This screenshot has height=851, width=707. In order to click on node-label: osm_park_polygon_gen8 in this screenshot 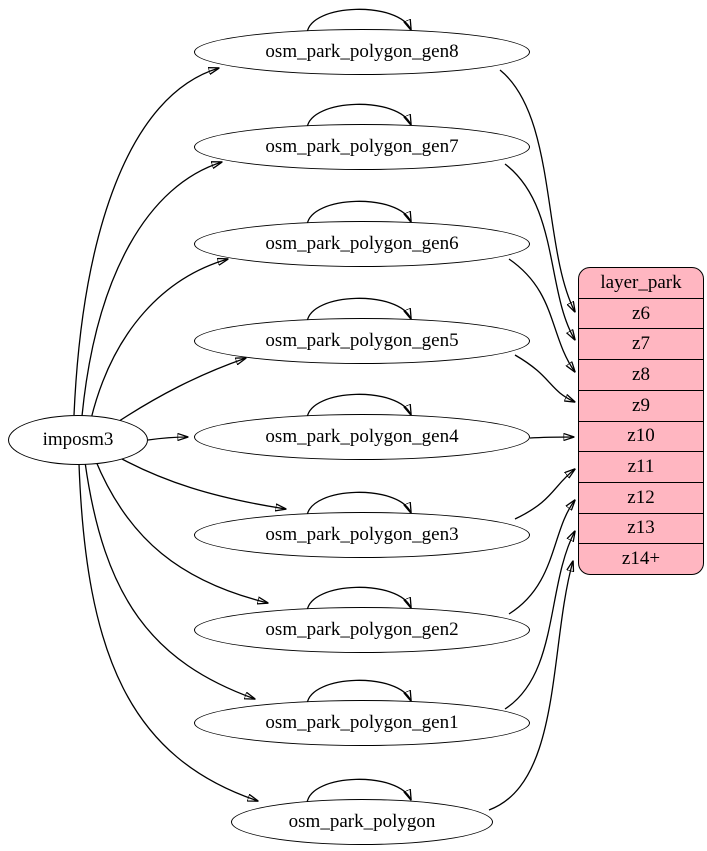, I will do `click(362, 51)`.